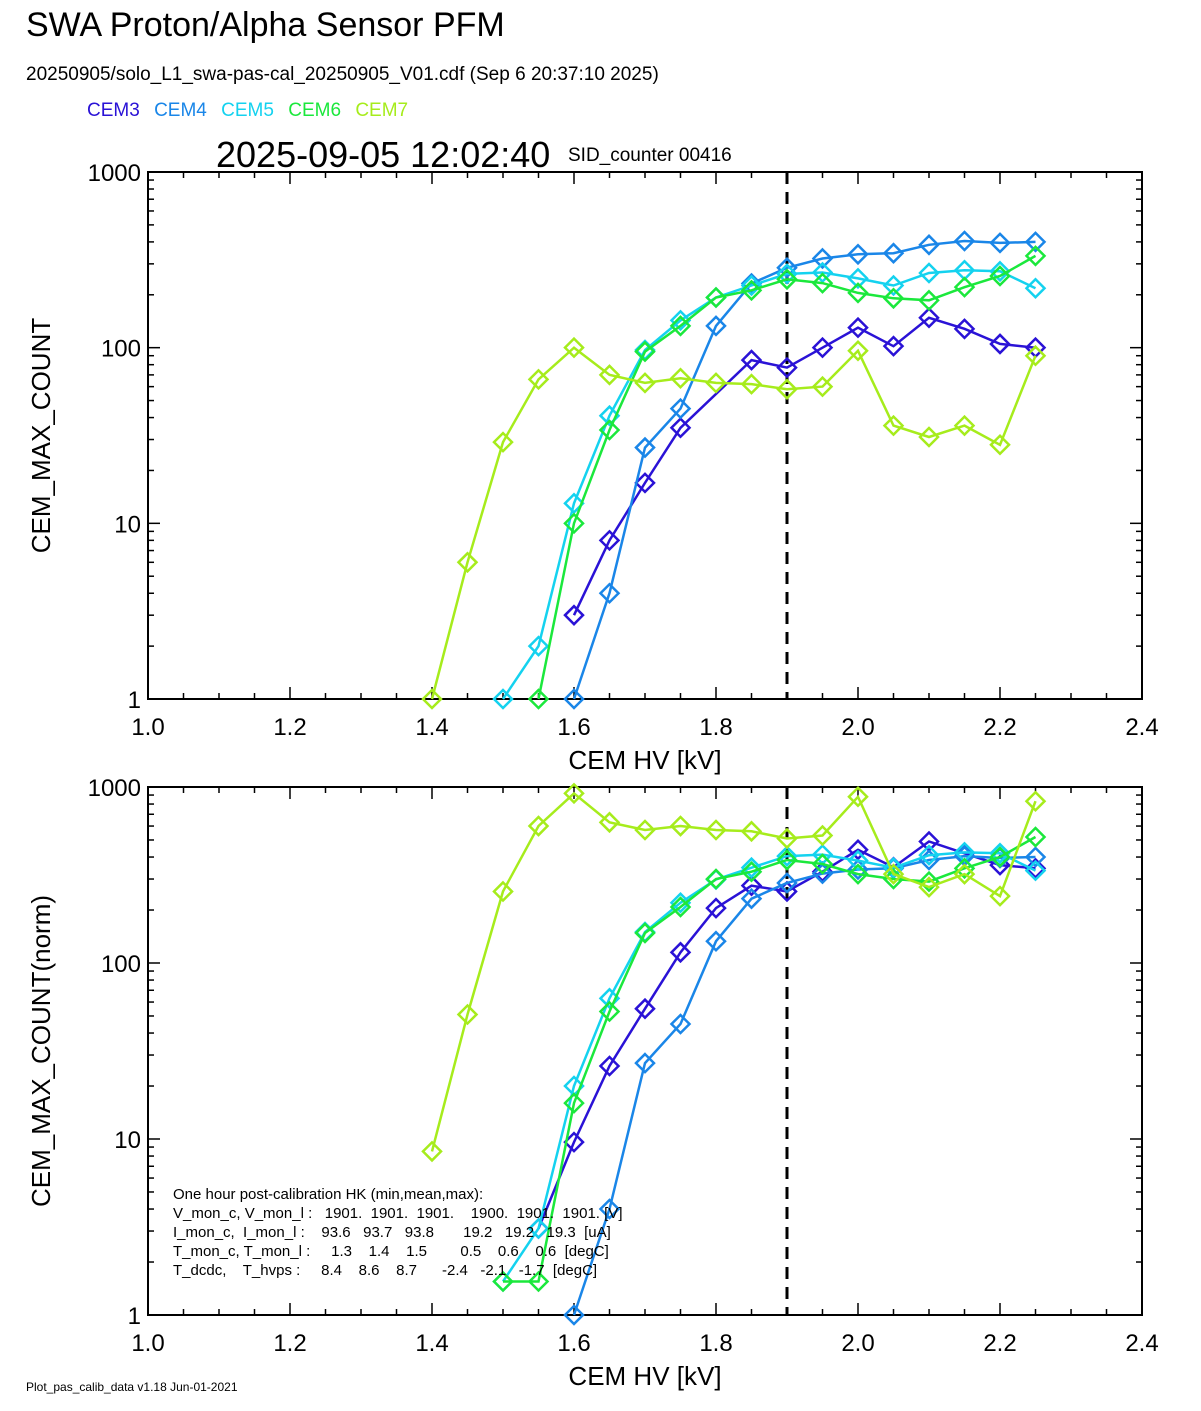 The width and height of the screenshot is (1201, 1411). I want to click on y-tick-label: 1000, so click(114, 173).